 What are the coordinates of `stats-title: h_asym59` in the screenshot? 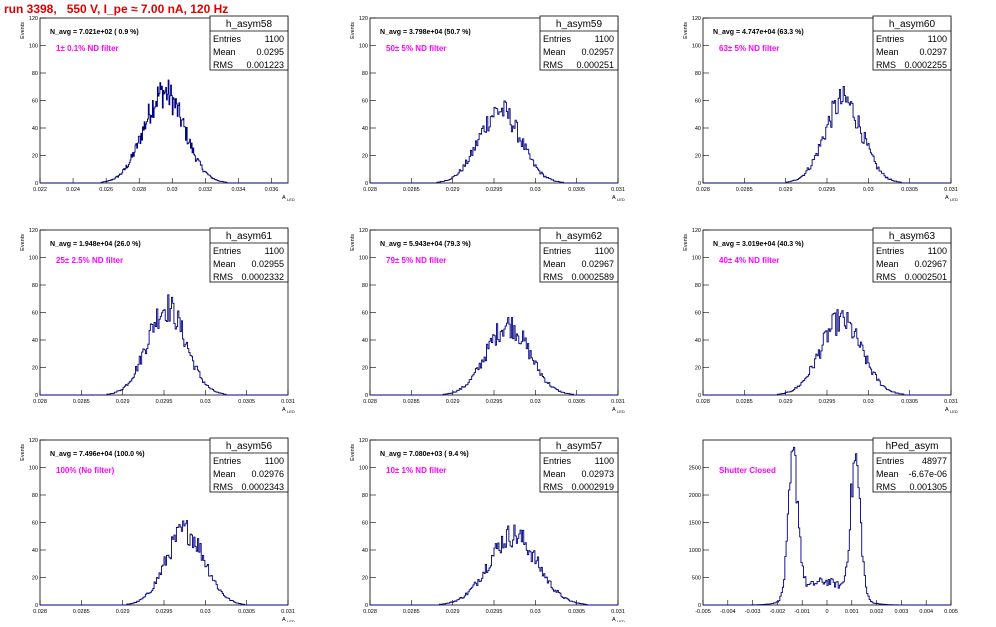 It's located at (579, 24).